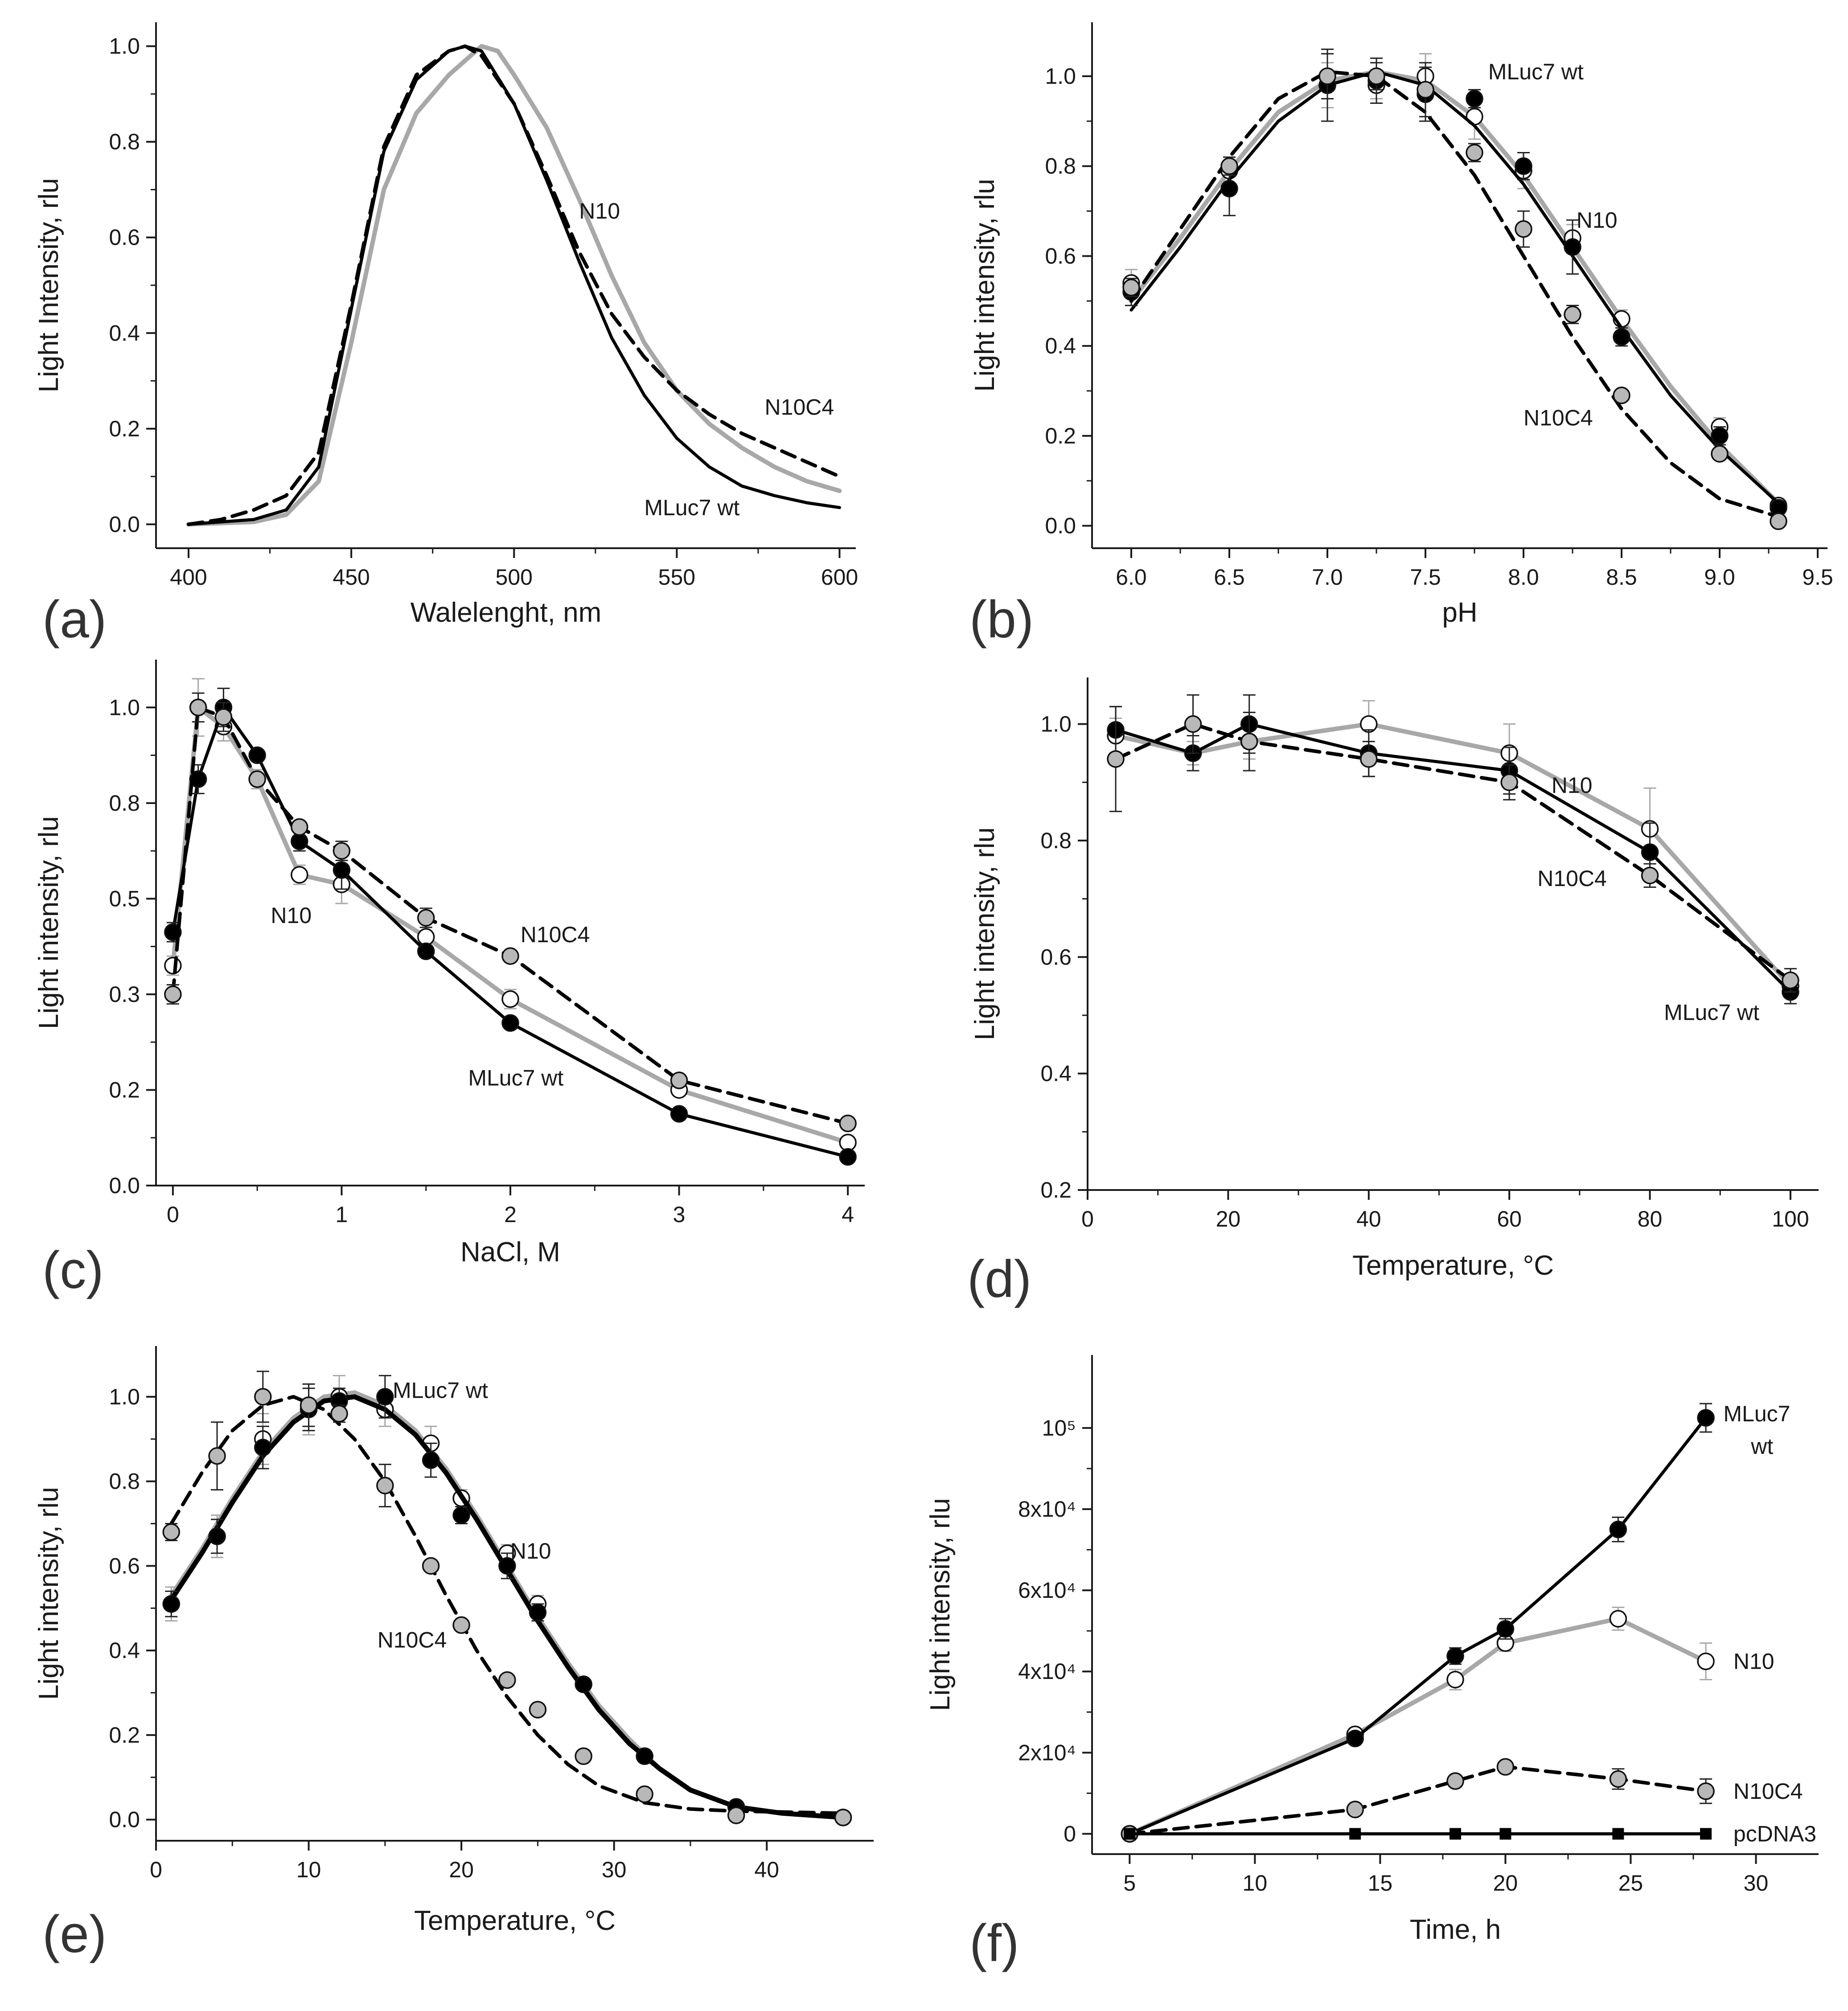 This screenshot has height=2011, width=1848. What do you see at coordinates (1505, 1883) in the screenshot?
I see `x-tick-label: 20` at bounding box center [1505, 1883].